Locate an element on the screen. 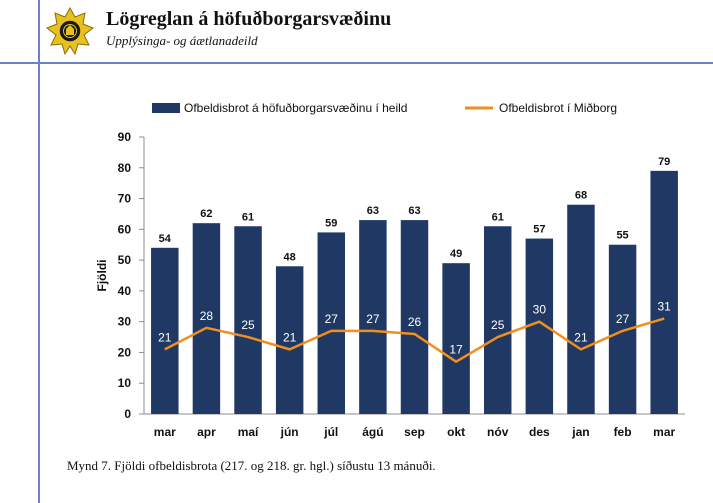 The image size is (713, 503). y-tick-label: 90 is located at coordinates (125, 137).